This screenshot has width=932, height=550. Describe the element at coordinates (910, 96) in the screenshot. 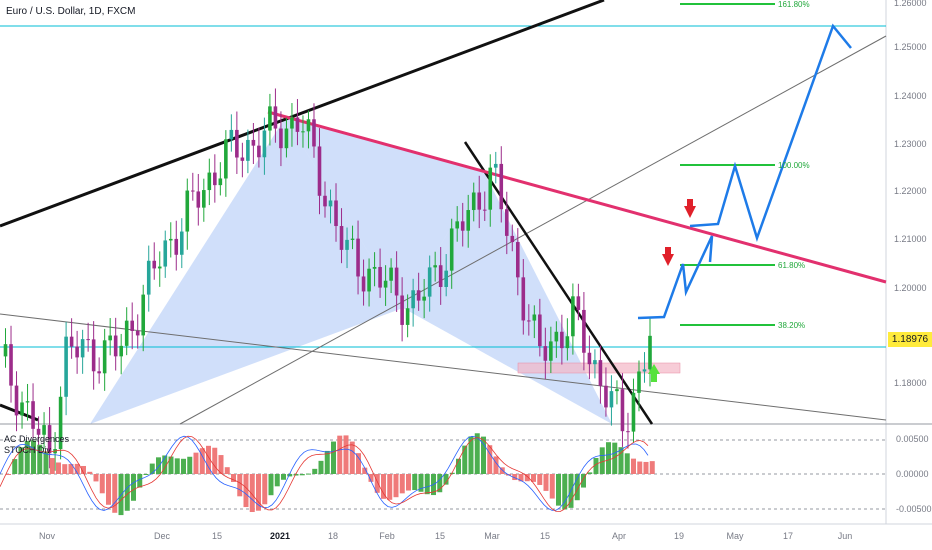

I see `price-tick: 1.24000` at that location.